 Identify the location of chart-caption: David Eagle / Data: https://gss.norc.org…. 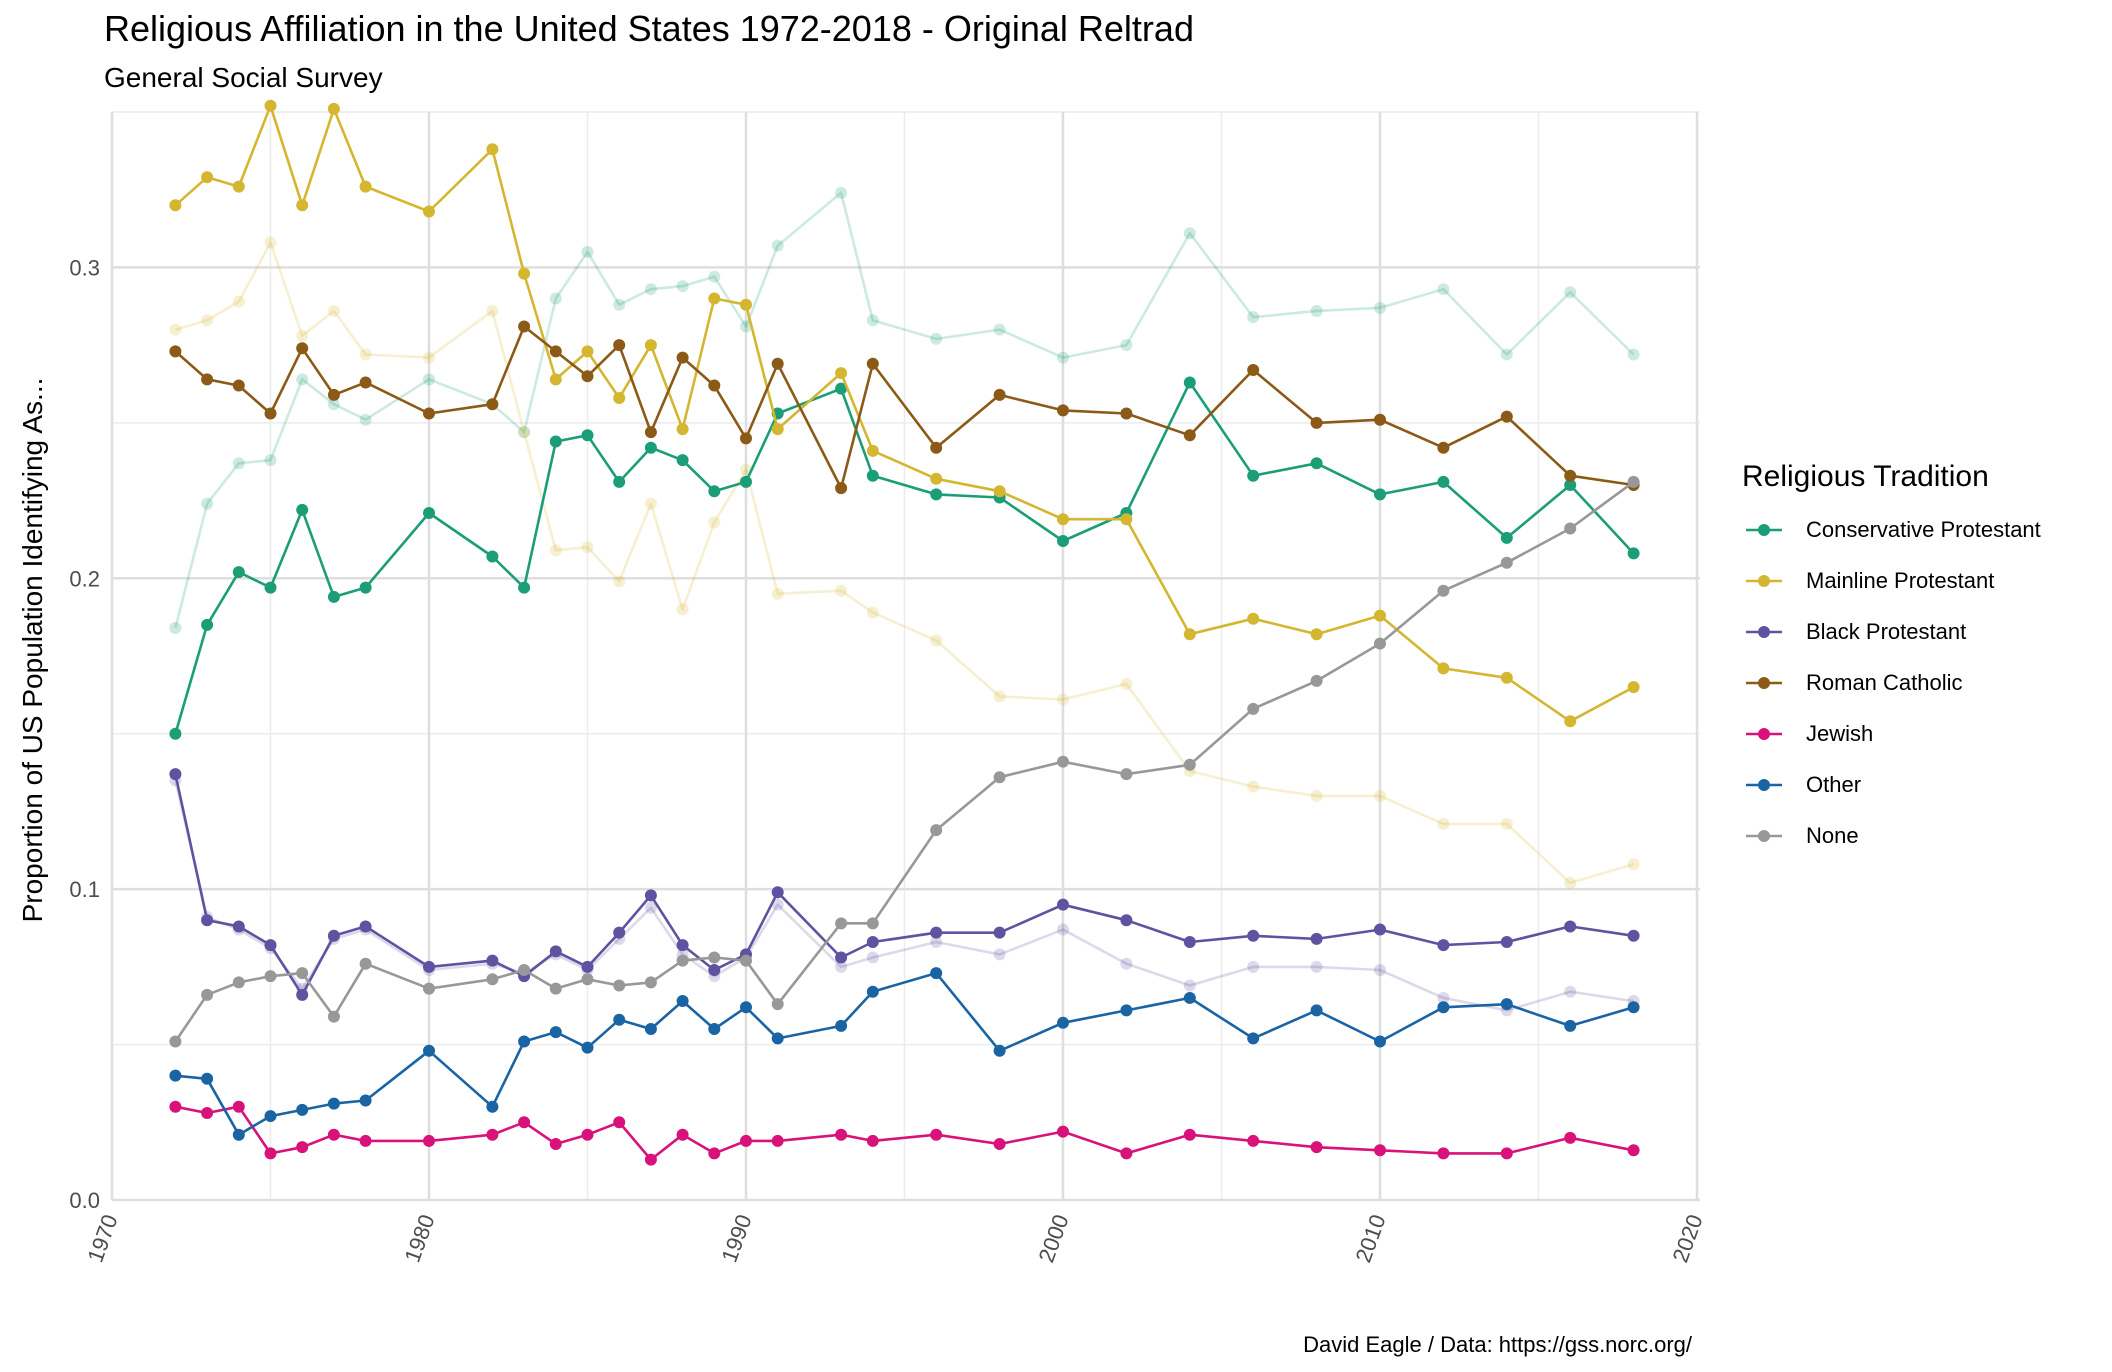
(1497, 1344).